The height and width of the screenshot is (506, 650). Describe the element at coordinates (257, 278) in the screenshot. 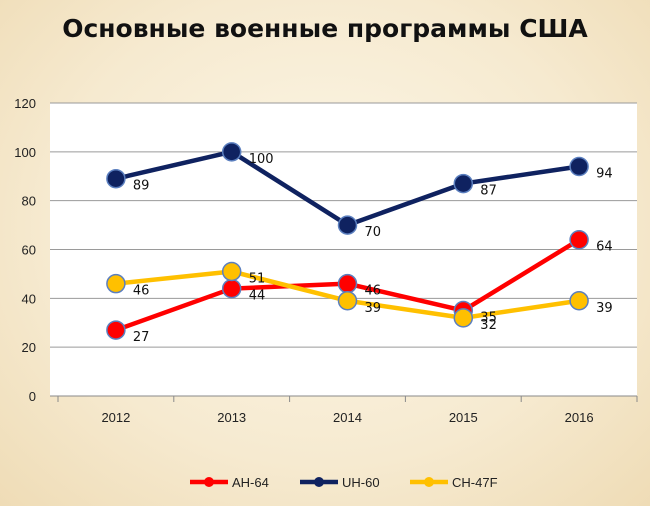

I see `data-label: 51` at that location.